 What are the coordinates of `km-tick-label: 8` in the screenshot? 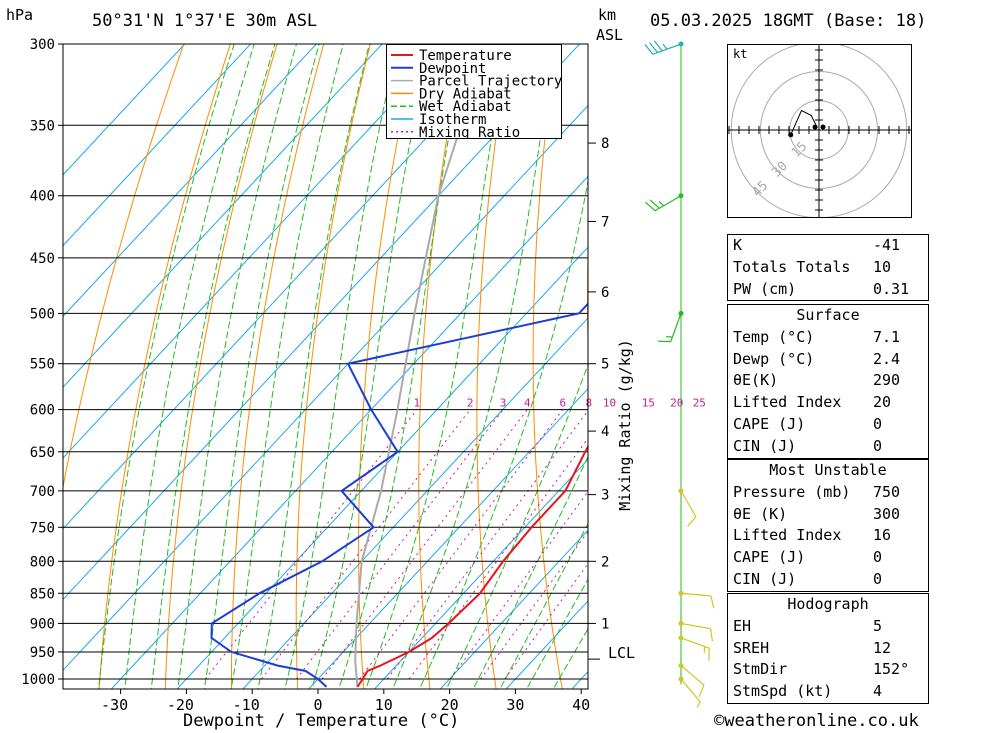 It's located at (605, 144).